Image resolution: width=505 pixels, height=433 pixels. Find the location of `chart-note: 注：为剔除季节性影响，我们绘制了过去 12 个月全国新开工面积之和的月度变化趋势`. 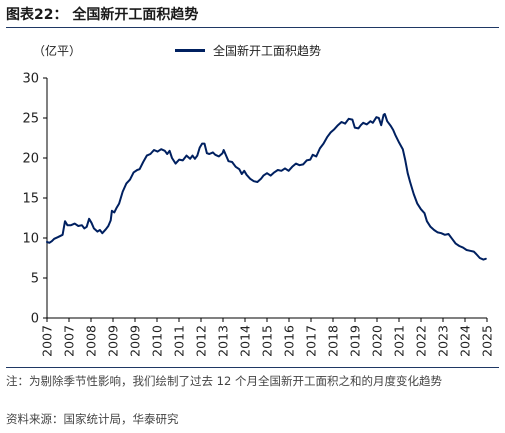

chart-note: 注：为剔除季节性影响，我们绘制了过去 12 个月全国新开工面积之和的月度变化趋势 is located at coordinates (224, 381).